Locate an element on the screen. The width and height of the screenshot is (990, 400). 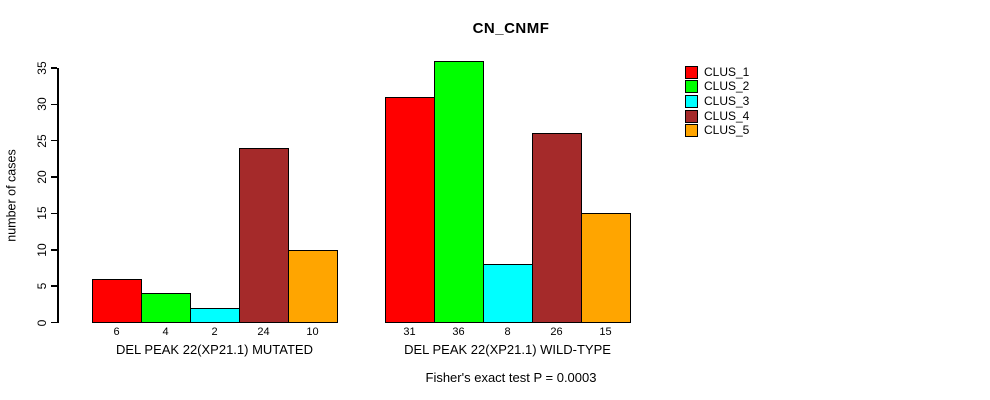
y-tick-label: 5 is located at coordinates (42, 286).